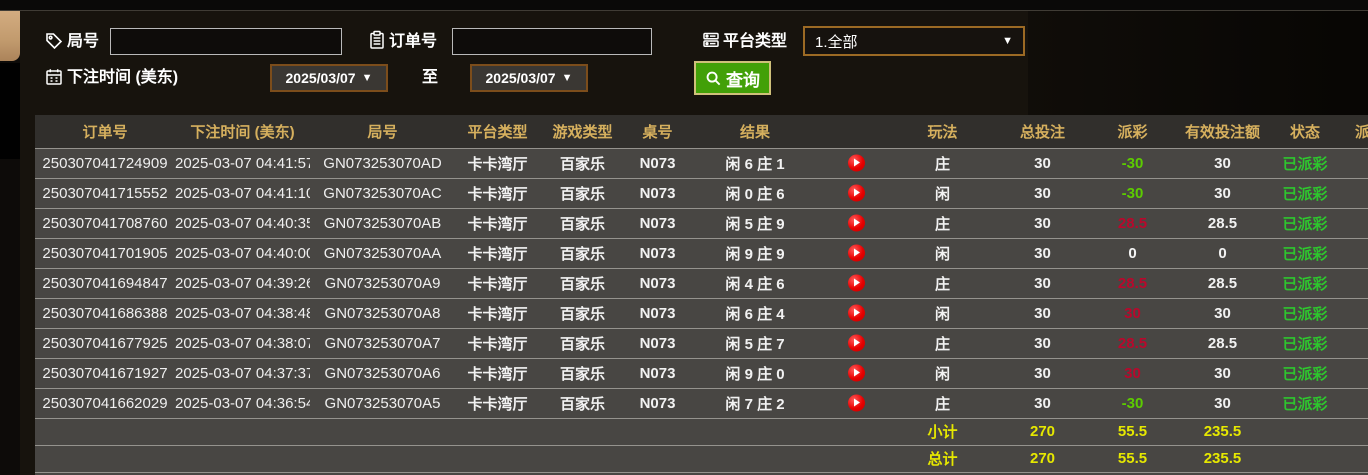 The image size is (1368, 475). What do you see at coordinates (382, 131) in the screenshot?
I see `col-header-round-id: 局号` at bounding box center [382, 131].